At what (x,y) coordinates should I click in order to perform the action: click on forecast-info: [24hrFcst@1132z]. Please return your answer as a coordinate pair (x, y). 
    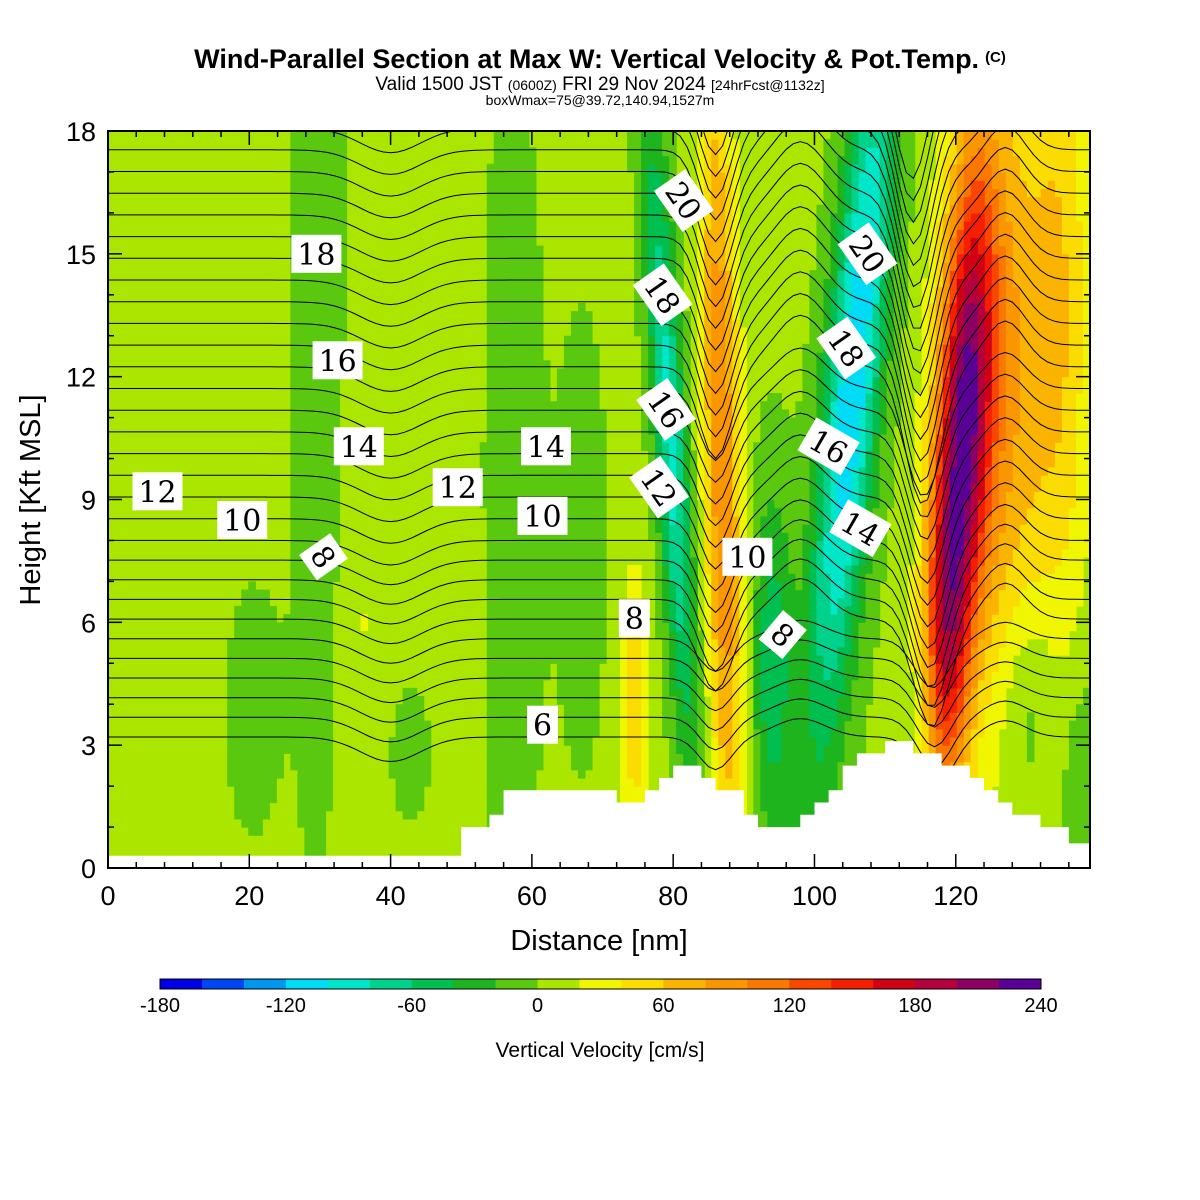
    Looking at the image, I should click on (768, 85).